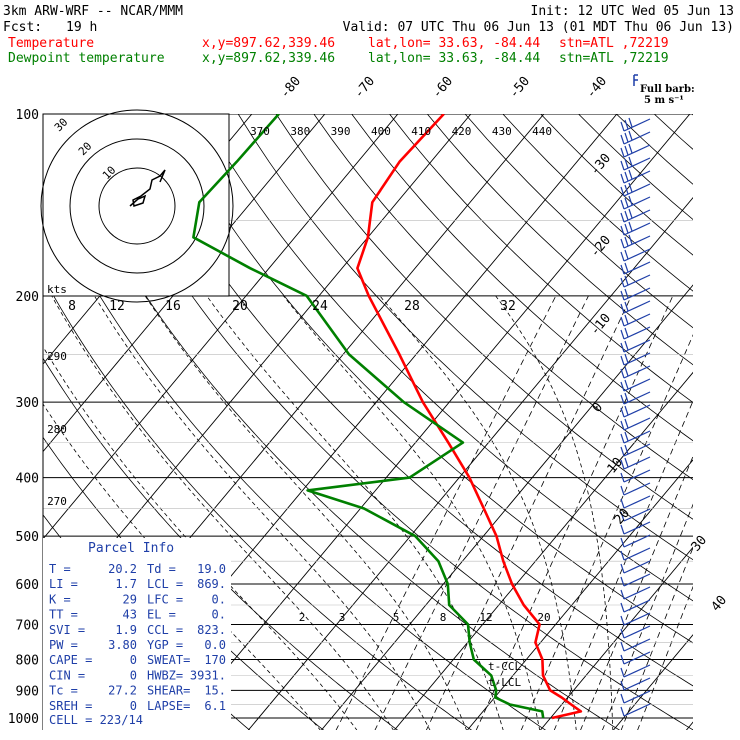 The height and width of the screenshot is (740, 740). I want to click on pressure-label: 600, so click(27, 585).